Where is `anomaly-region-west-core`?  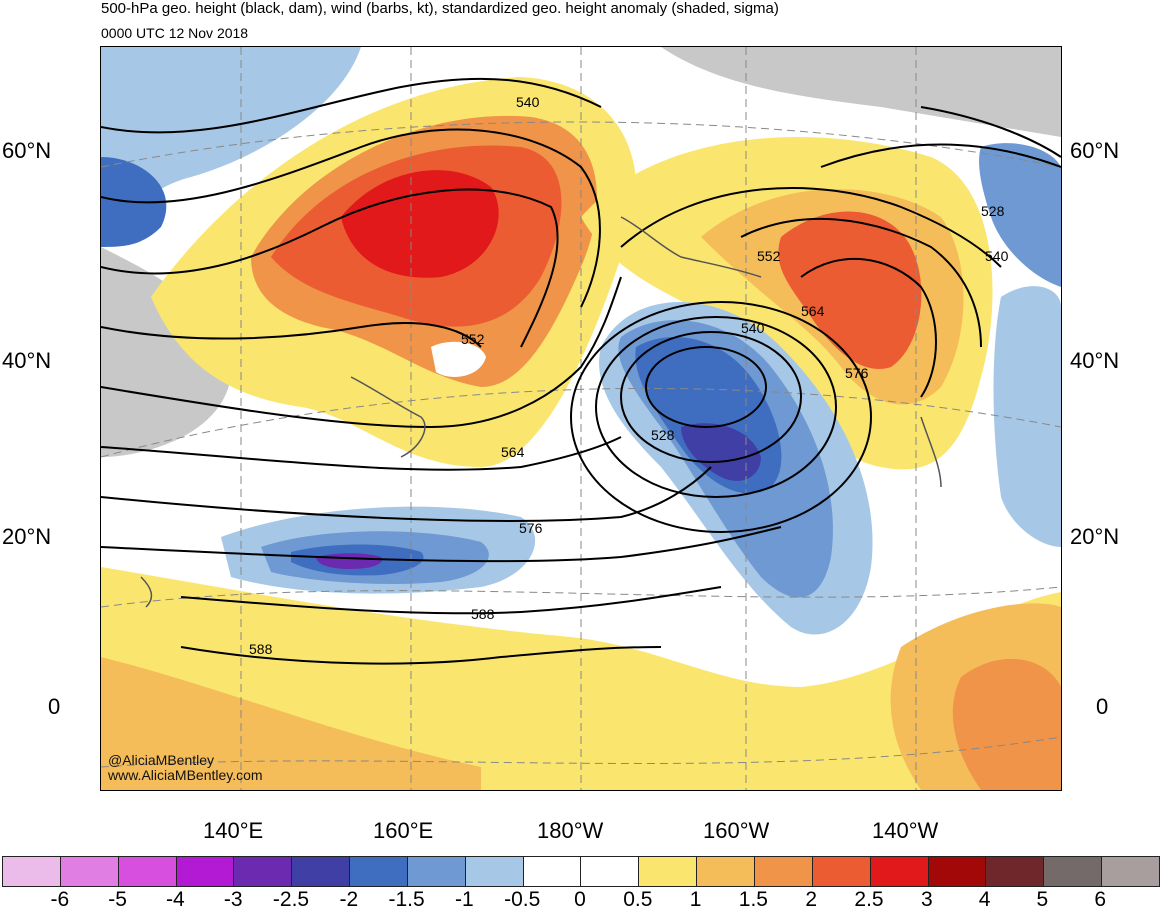
anomaly-region-west-core is located at coordinates (420, 224).